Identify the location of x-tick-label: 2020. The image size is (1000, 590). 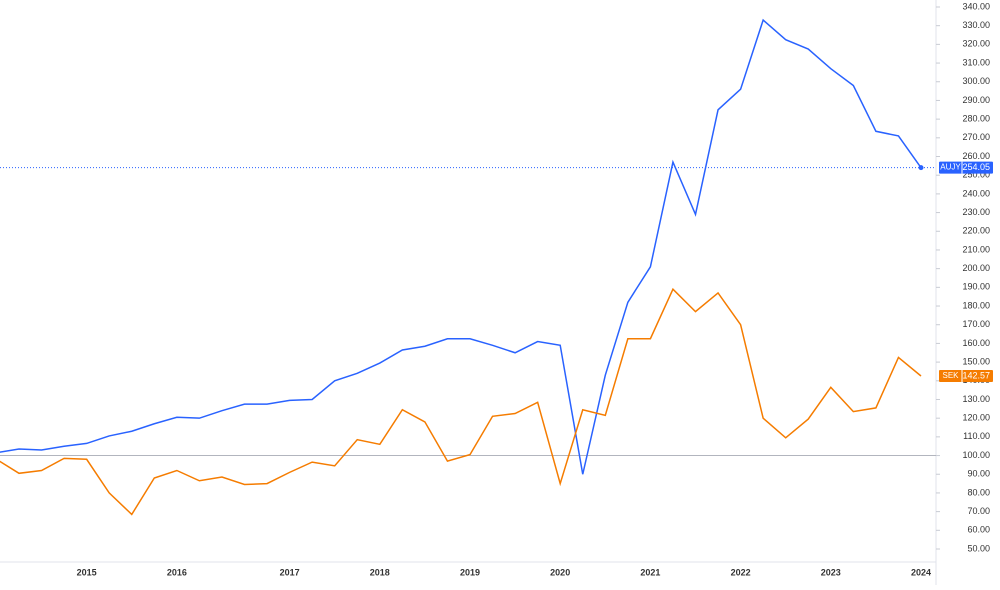
(560, 572).